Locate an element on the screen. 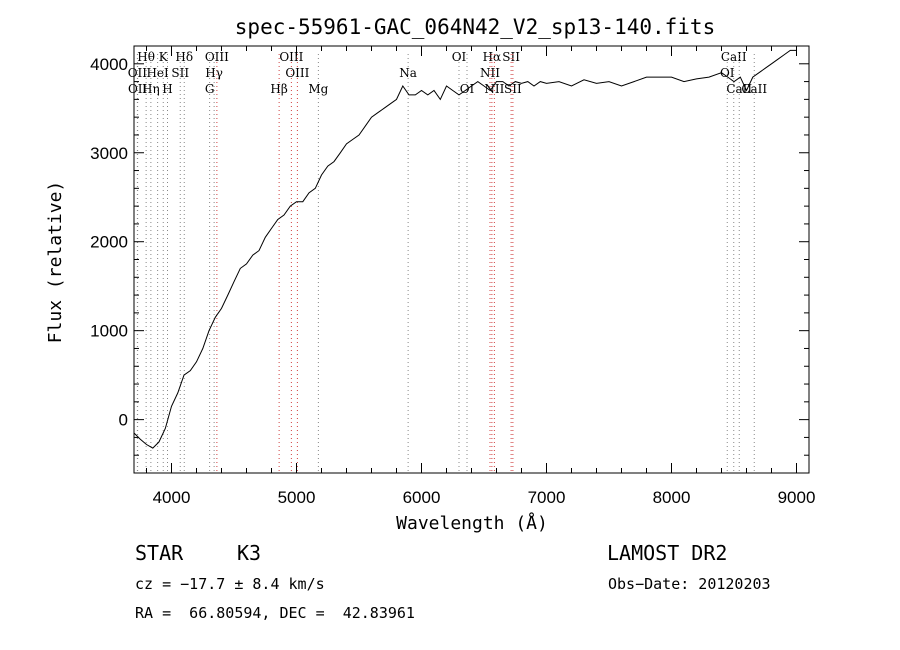 This screenshot has height=650, width=900. y-tick-label: 2000 is located at coordinates (109, 242).